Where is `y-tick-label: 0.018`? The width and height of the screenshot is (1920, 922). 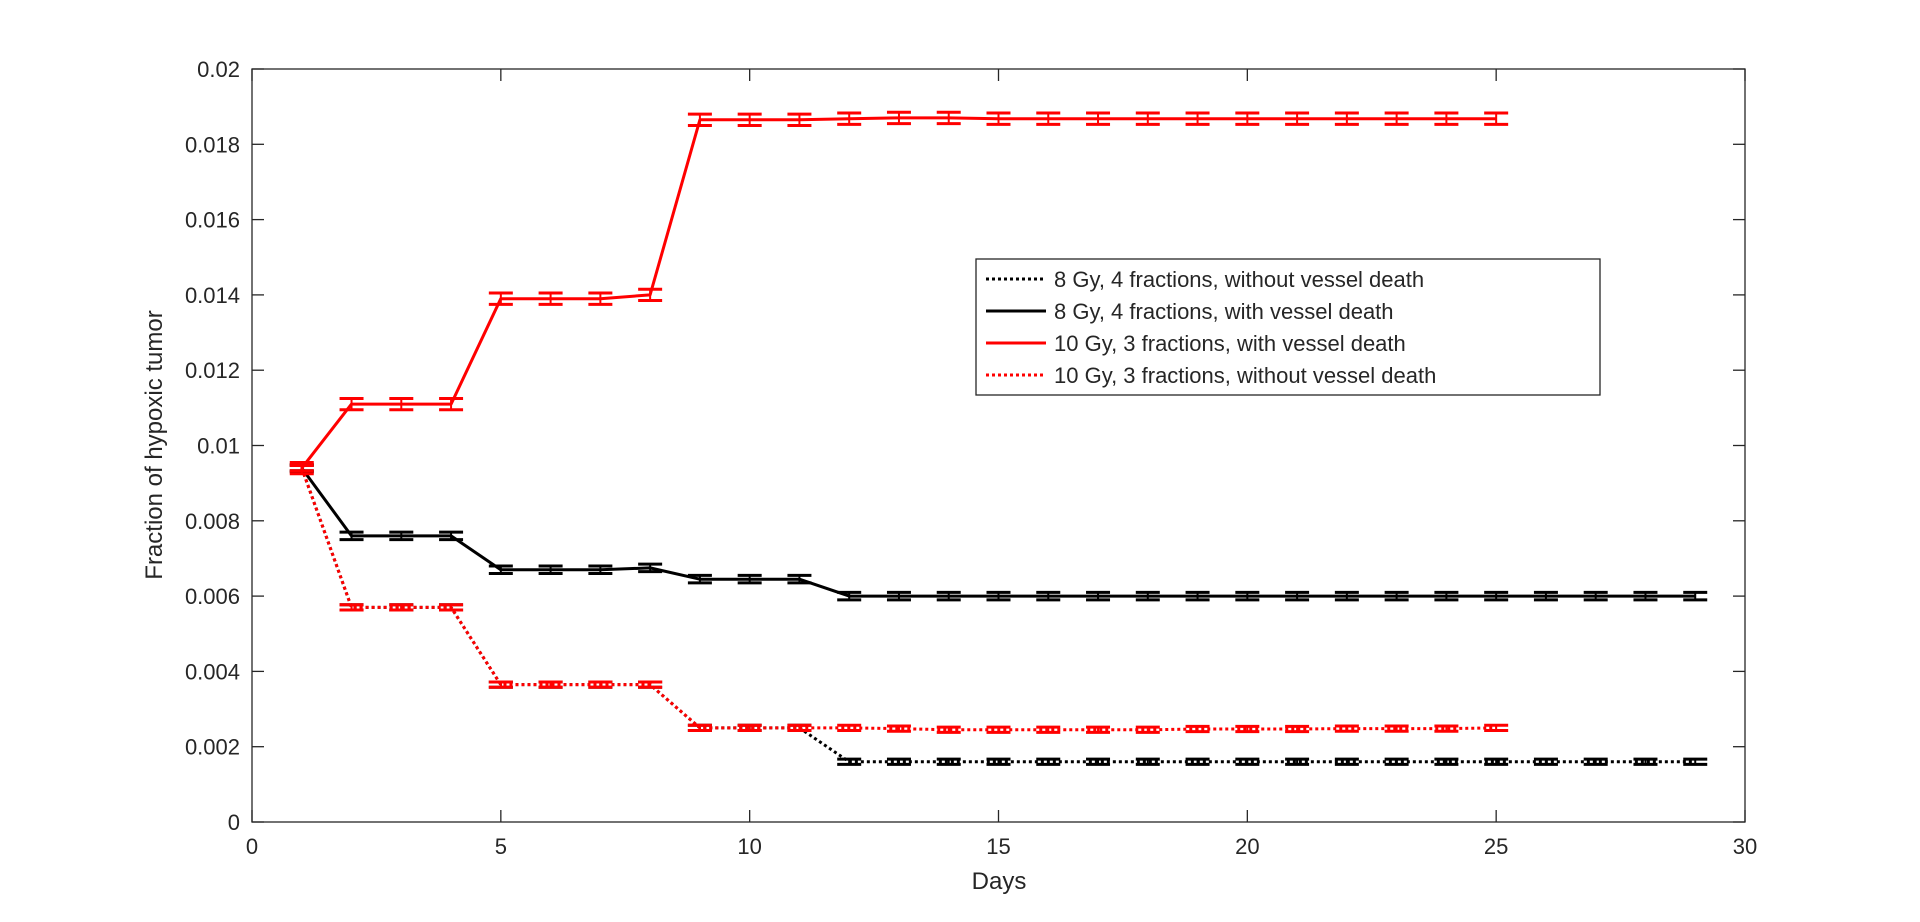 y-tick-label: 0.018 is located at coordinates (212, 144).